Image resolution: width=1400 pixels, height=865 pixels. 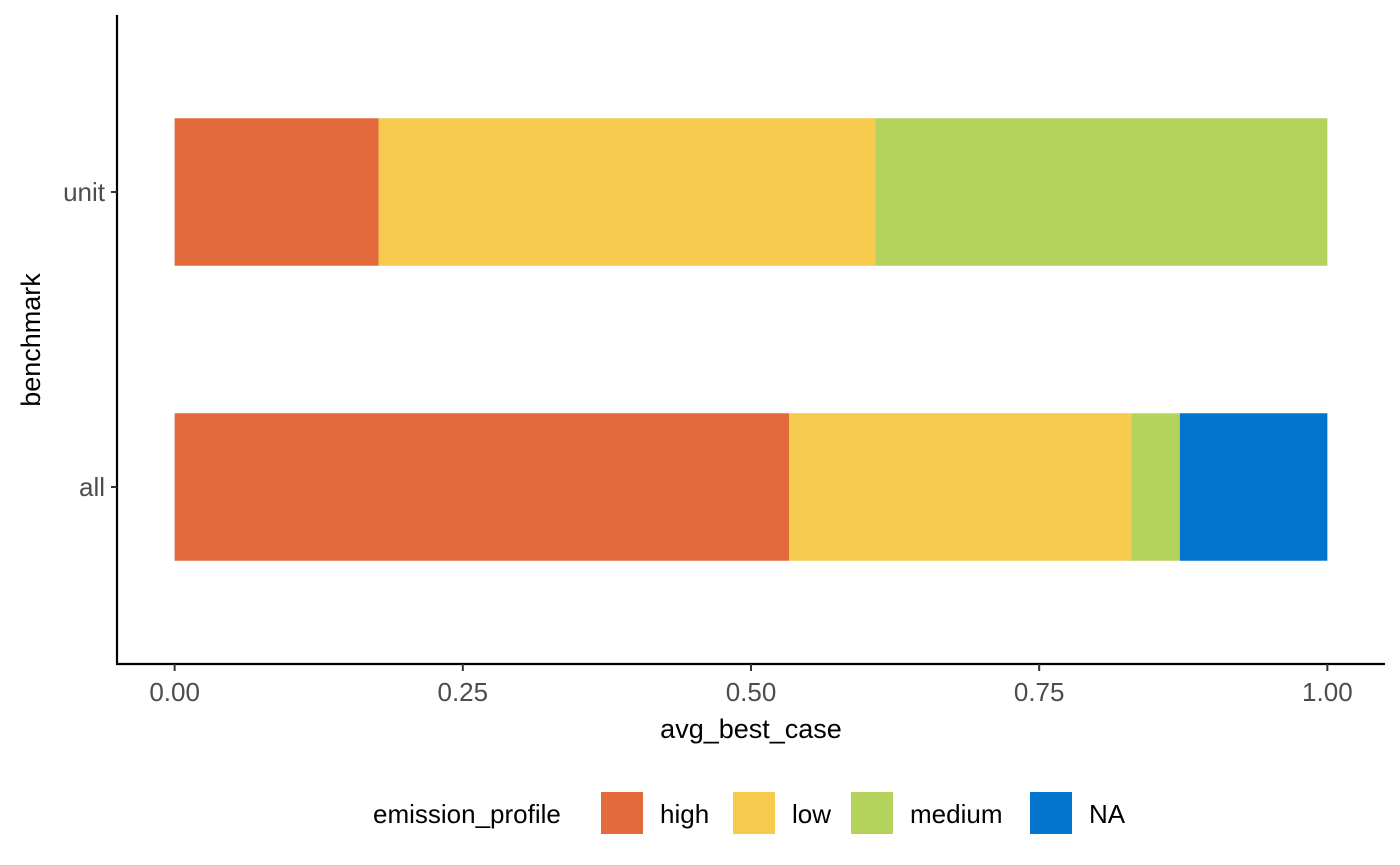 I want to click on legend-title: emission_profile, so click(x=467, y=814).